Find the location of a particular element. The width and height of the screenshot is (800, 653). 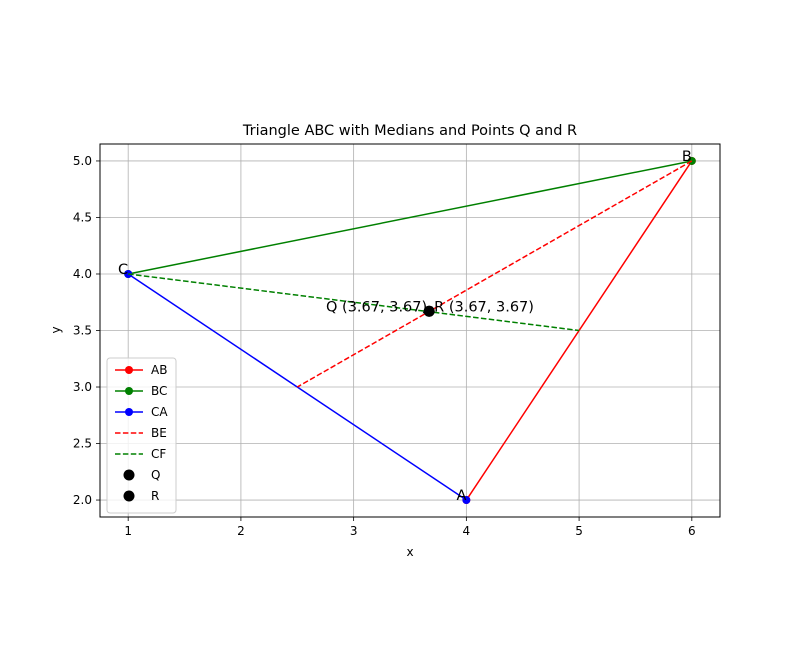

x-tick-label: 2 is located at coordinates (241, 531).